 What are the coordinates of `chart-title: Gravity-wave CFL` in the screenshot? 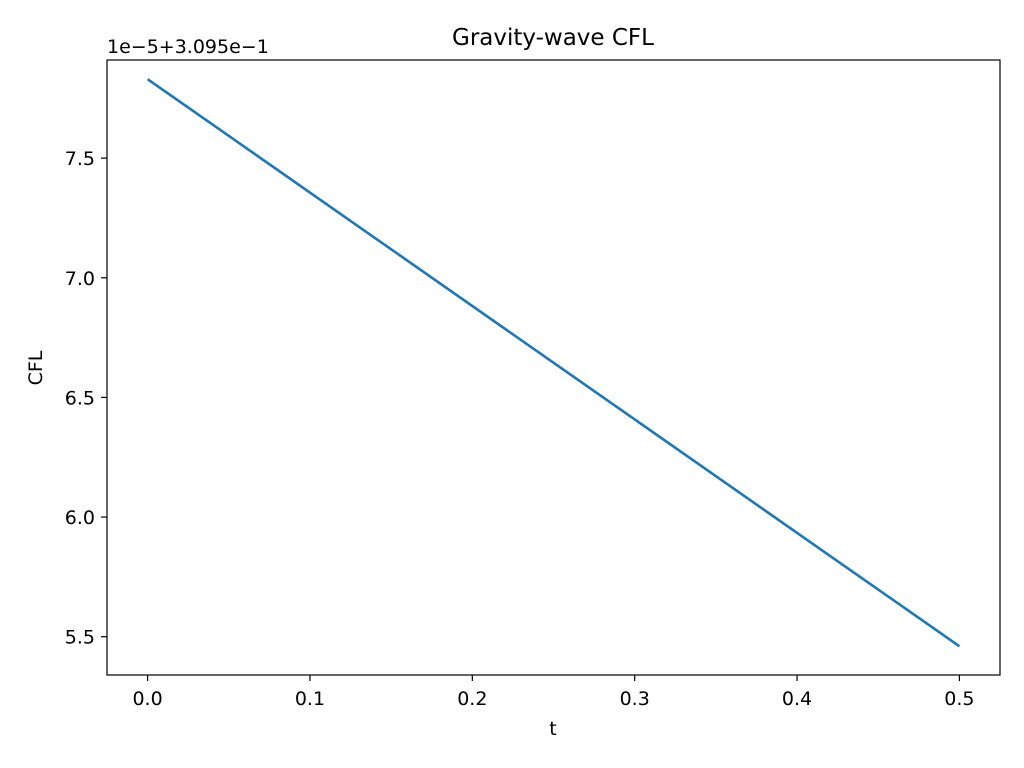 It's located at (553, 38).